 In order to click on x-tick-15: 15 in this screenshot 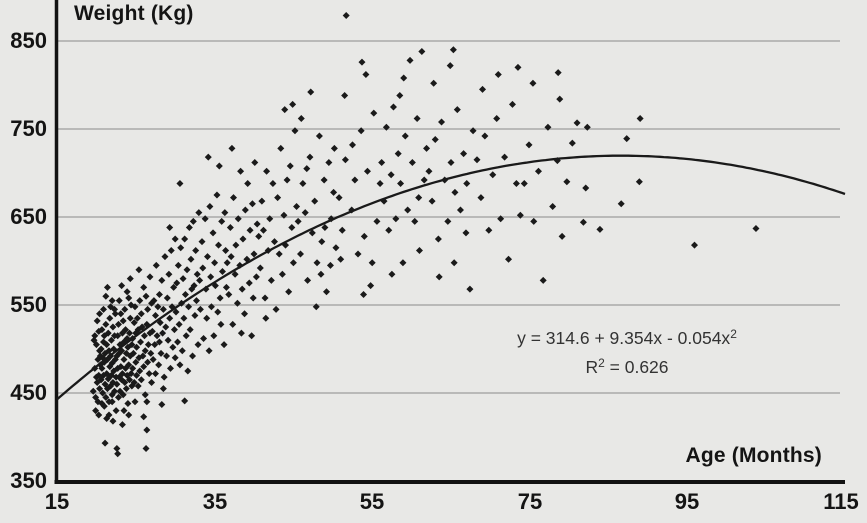, I will do `click(57, 501)`.